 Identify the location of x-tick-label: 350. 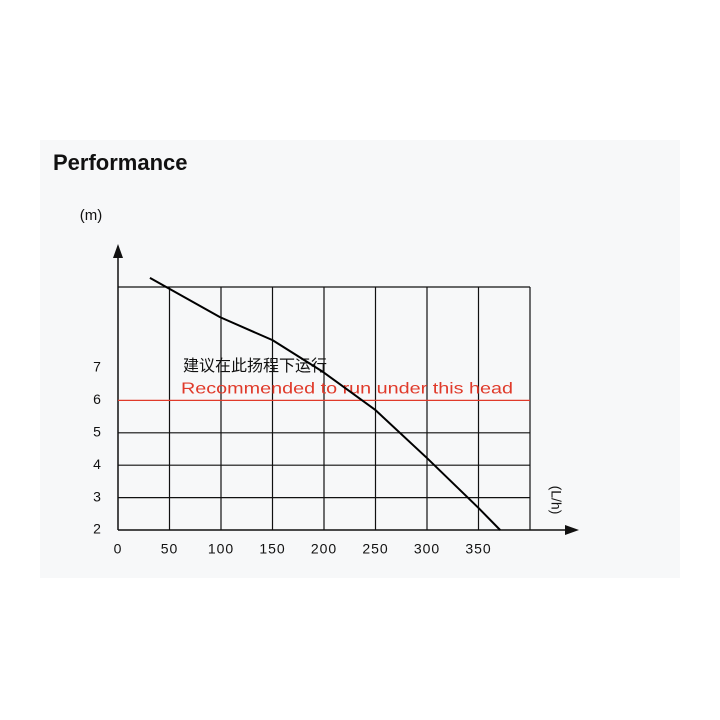
(478, 549).